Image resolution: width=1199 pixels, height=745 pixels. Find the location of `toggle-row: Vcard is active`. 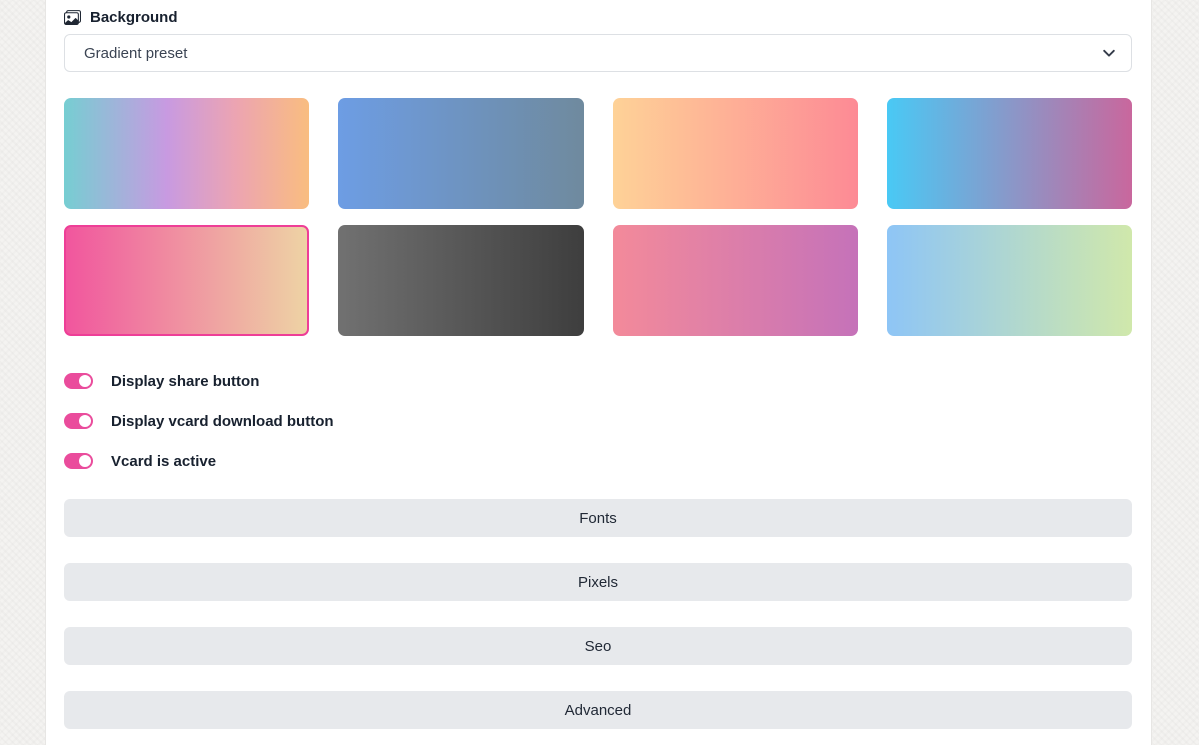

toggle-row: Vcard is active is located at coordinates (598, 461).